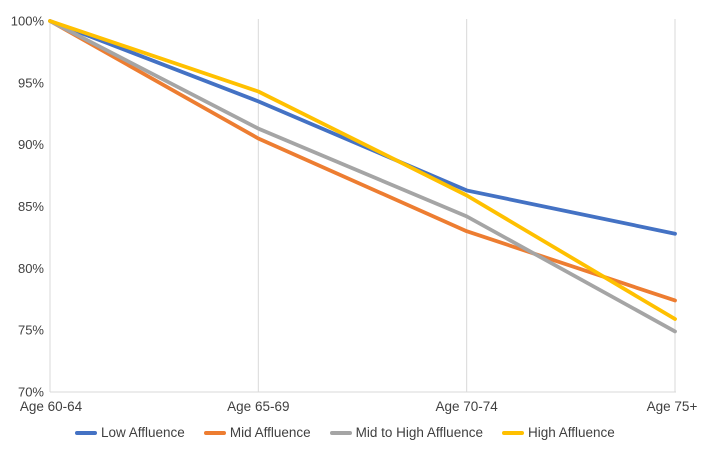  What do you see at coordinates (512, 432) in the screenshot?
I see `legend-line-swatch-high-affluence` at bounding box center [512, 432].